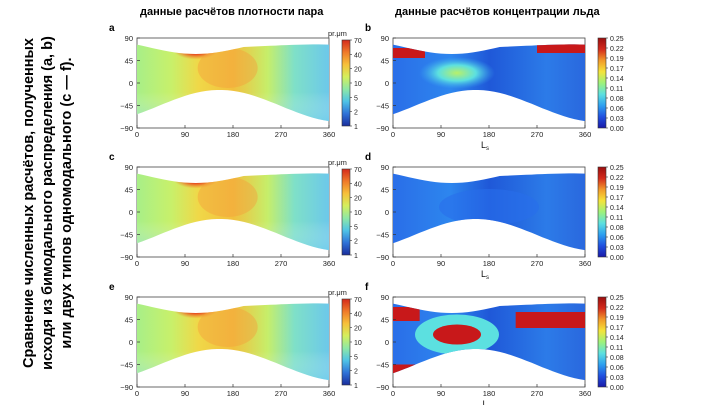 The image size is (720, 405). What do you see at coordinates (337, 33) in the screenshot?
I see `colorbar-unit: pr.μm` at bounding box center [337, 33].